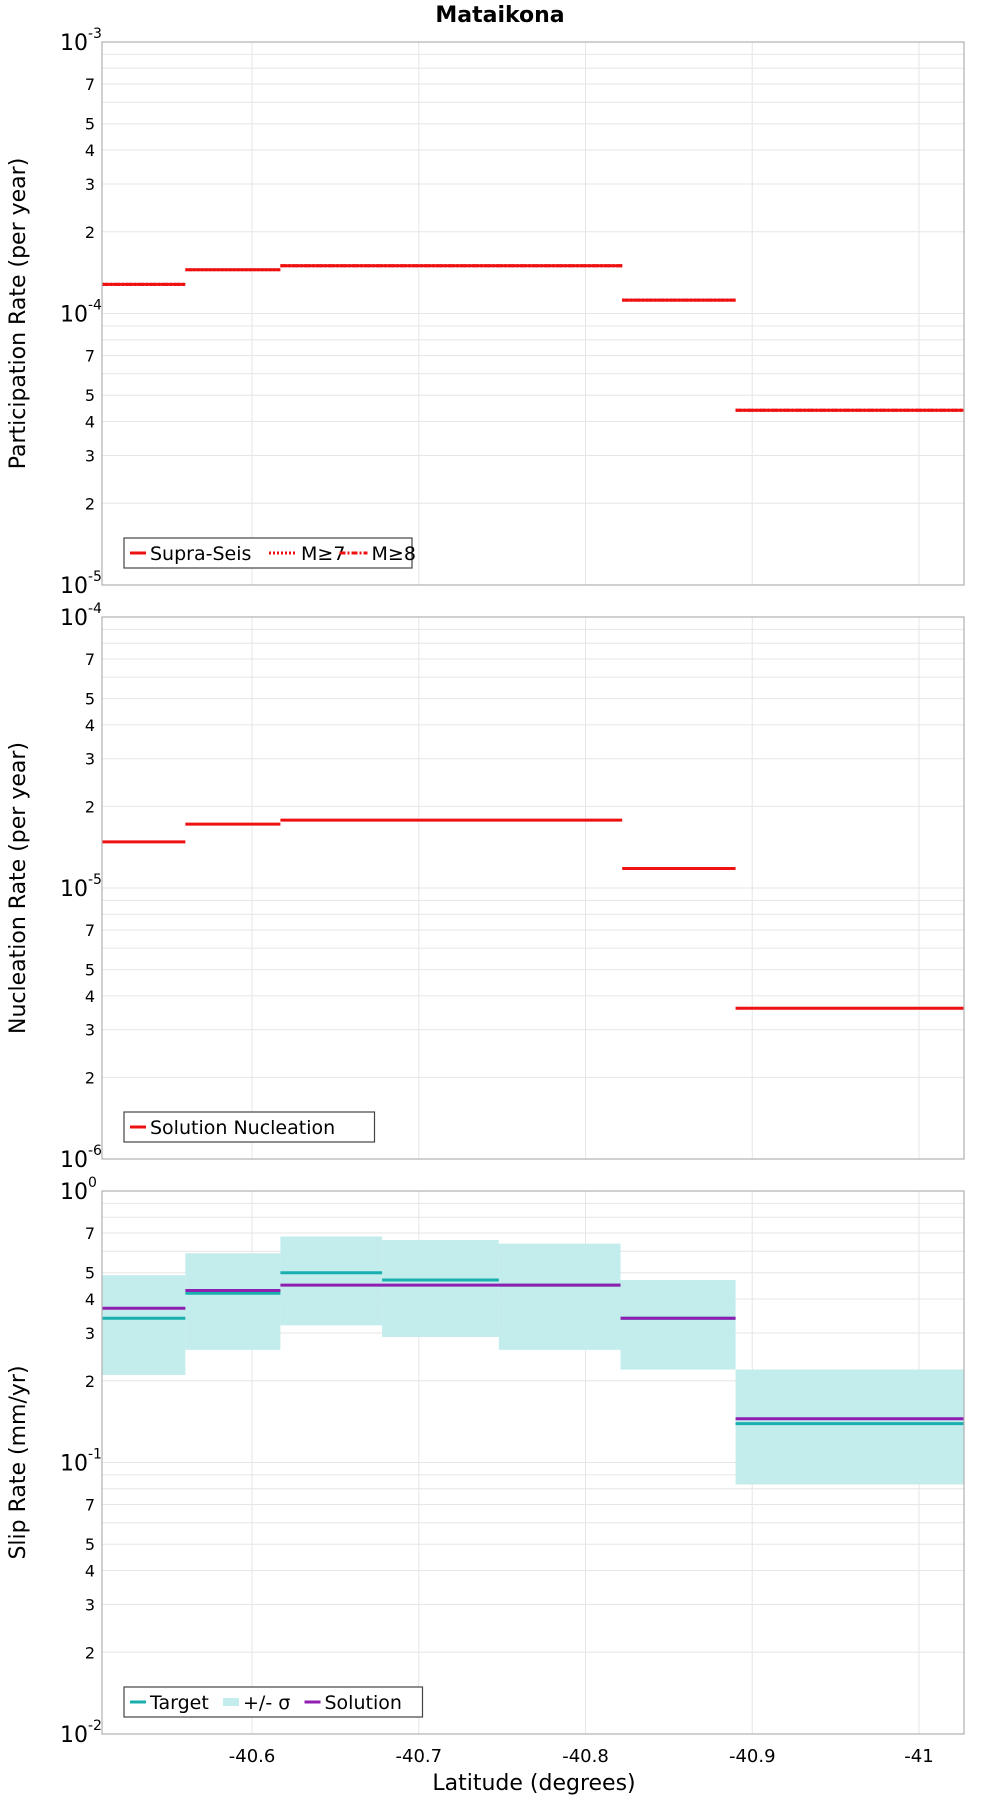 The image size is (1000, 1800). What do you see at coordinates (200, 554) in the screenshot?
I see `legend-label: Supra-Seis` at bounding box center [200, 554].